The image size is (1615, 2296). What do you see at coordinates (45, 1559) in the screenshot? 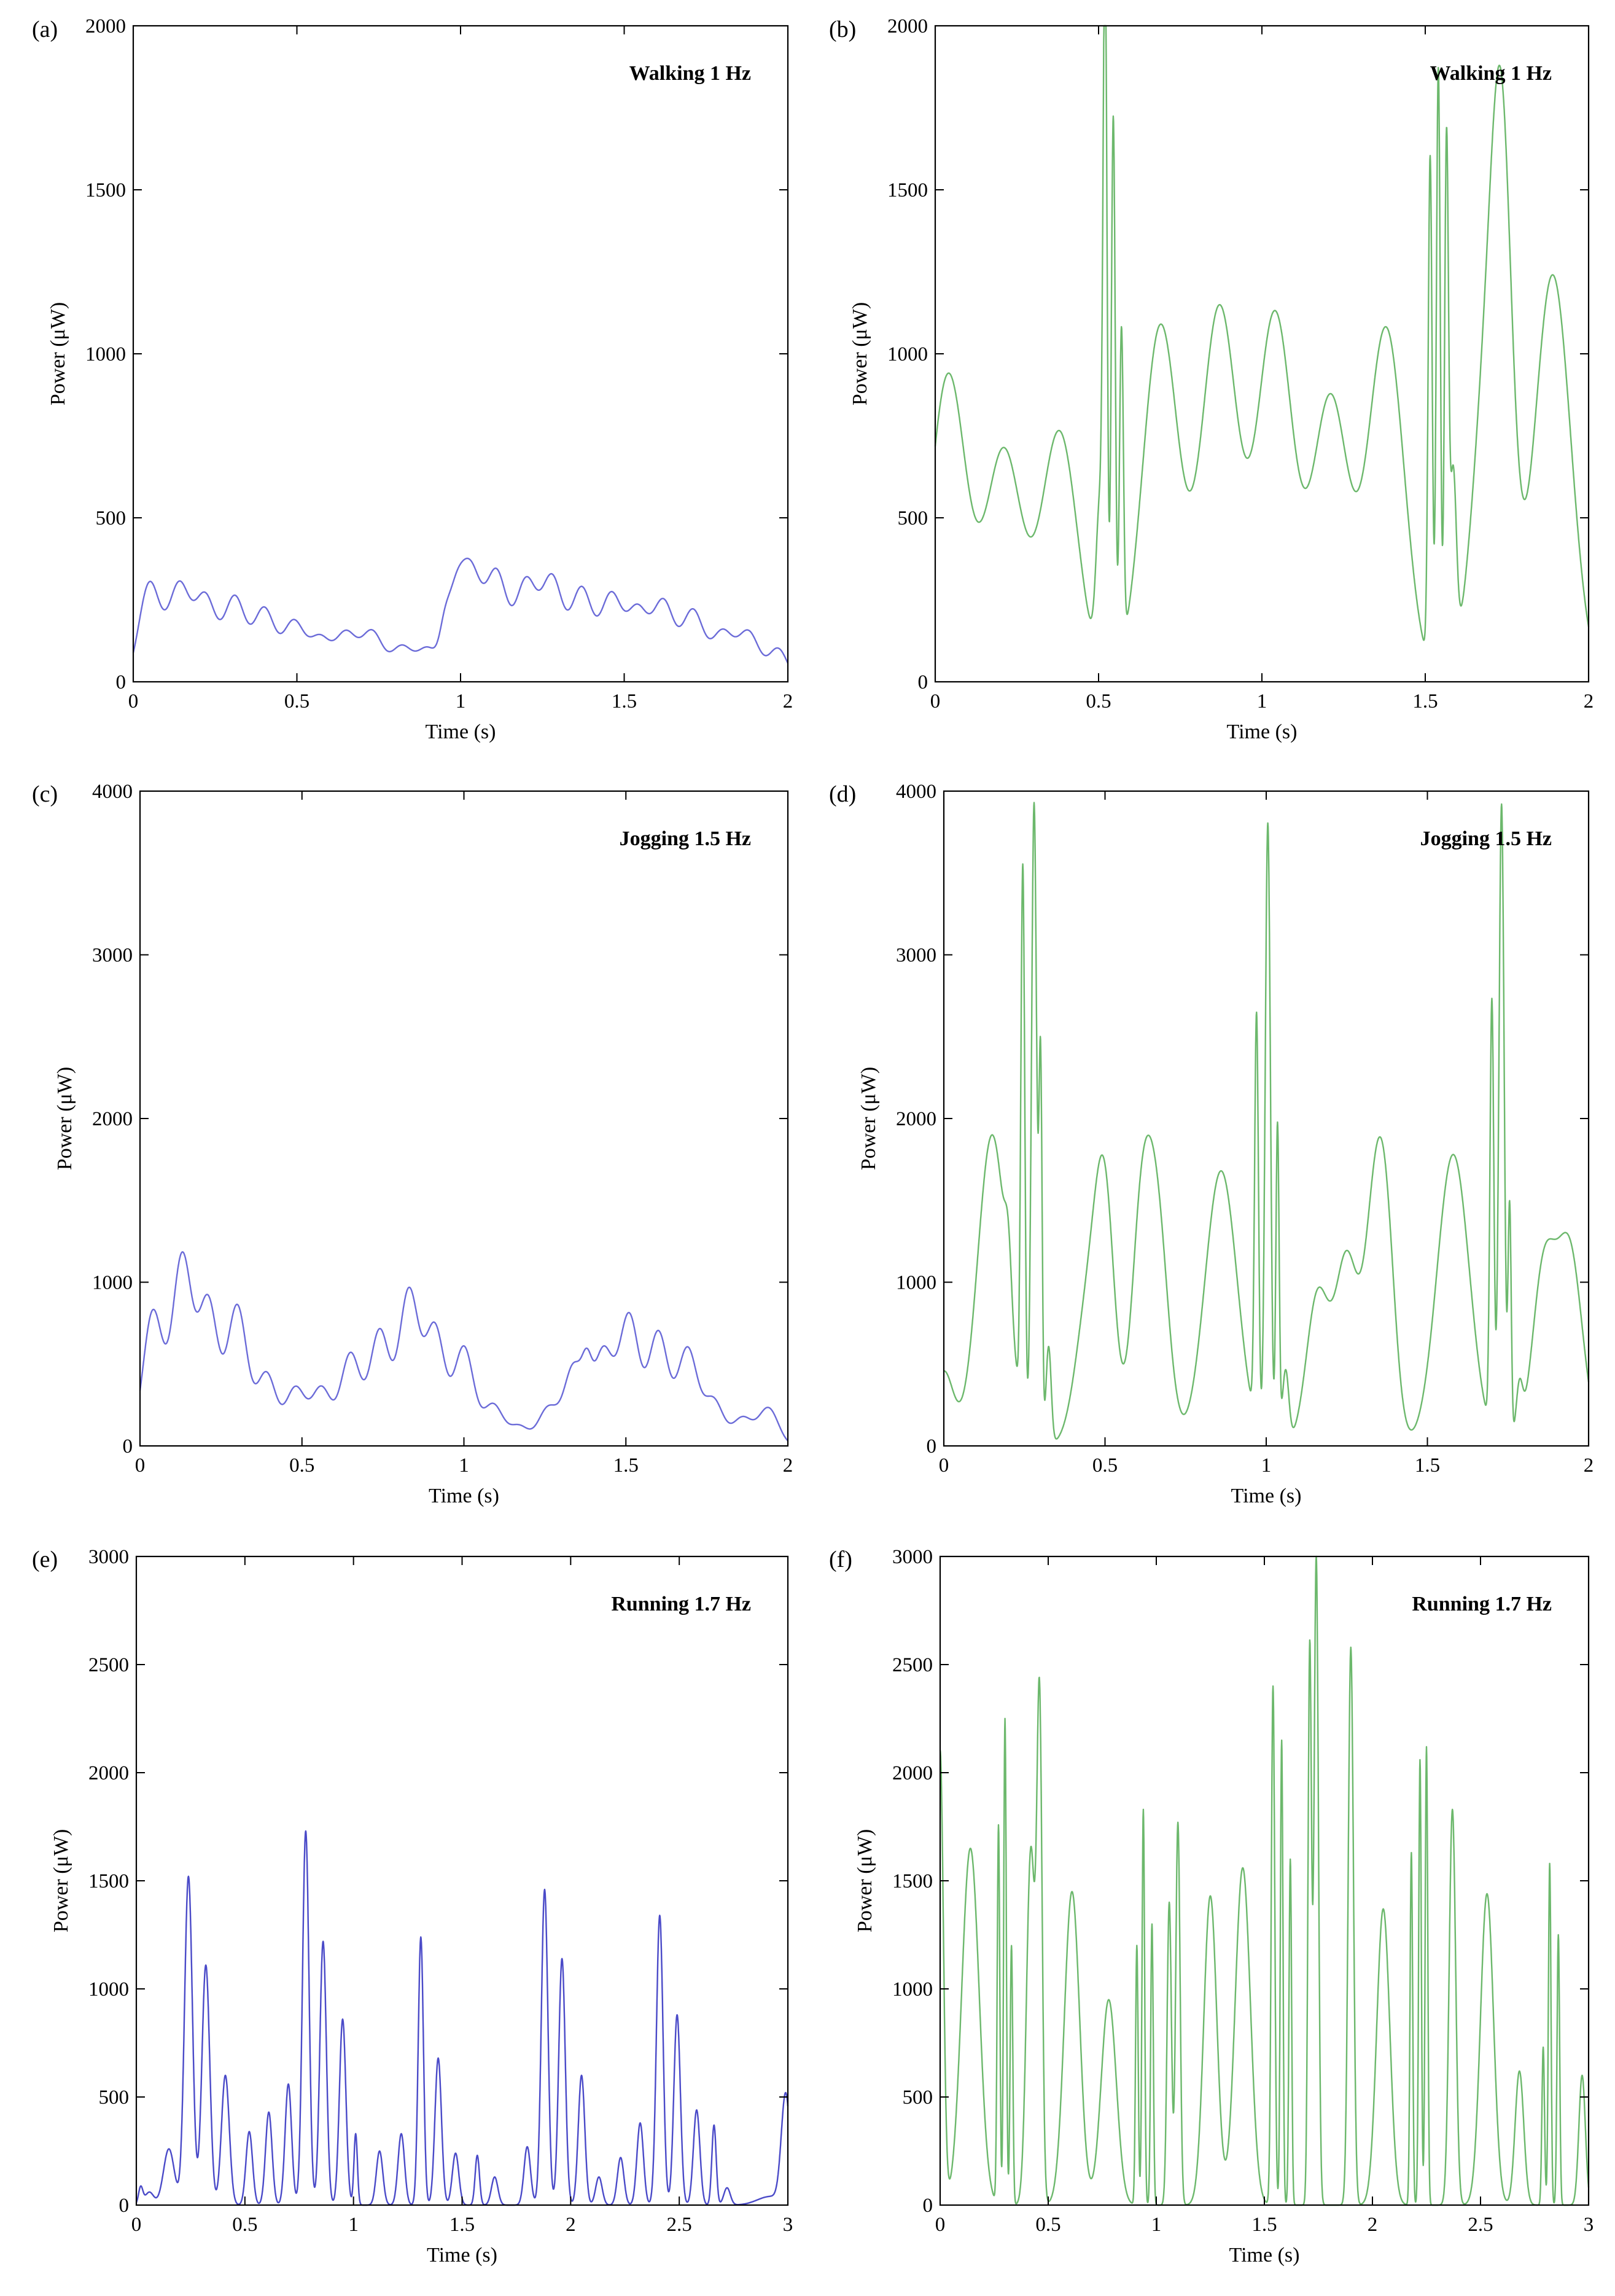
I see `panel-letter: (e)` at bounding box center [45, 1559].